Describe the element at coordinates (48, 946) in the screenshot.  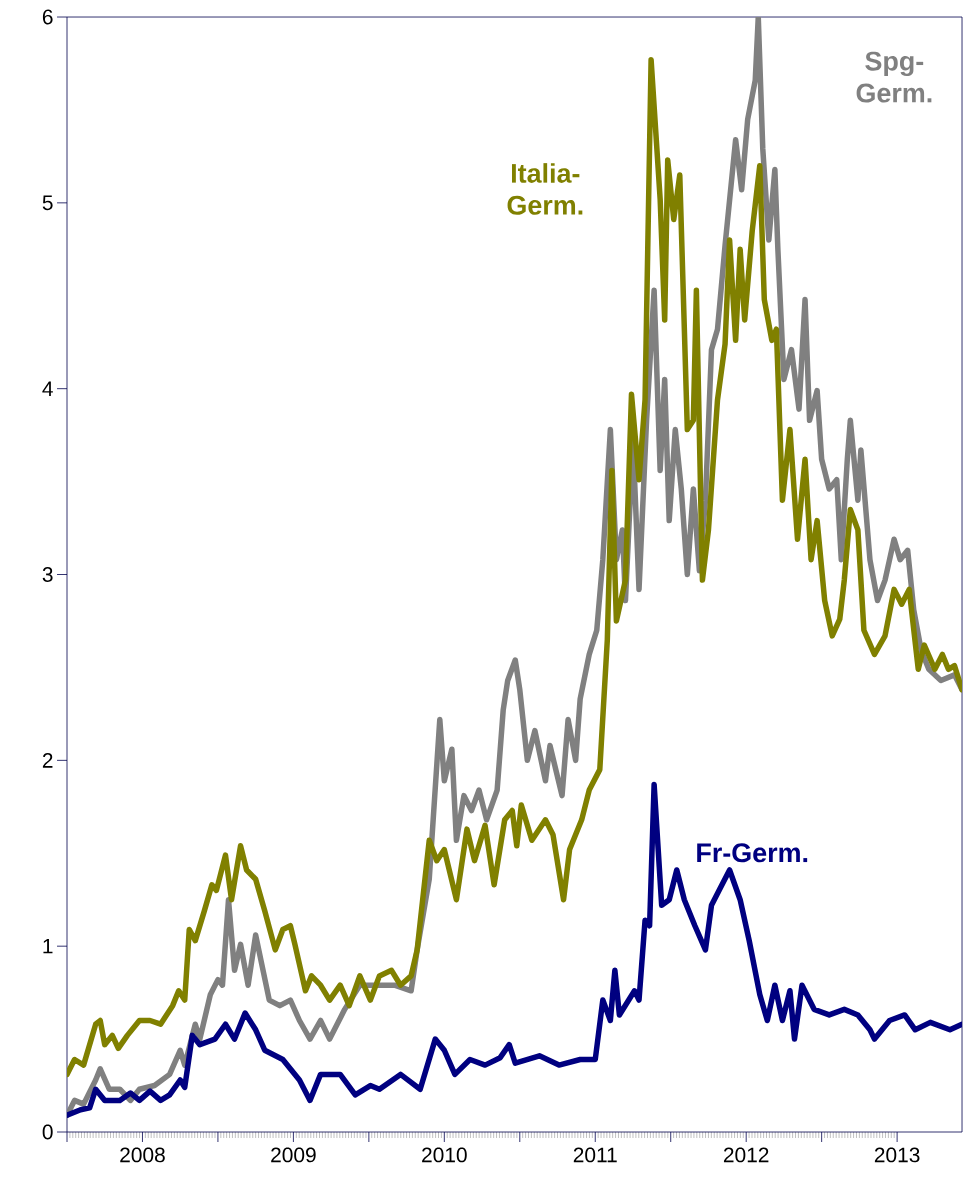
I see `y-tick-label: 1` at that location.